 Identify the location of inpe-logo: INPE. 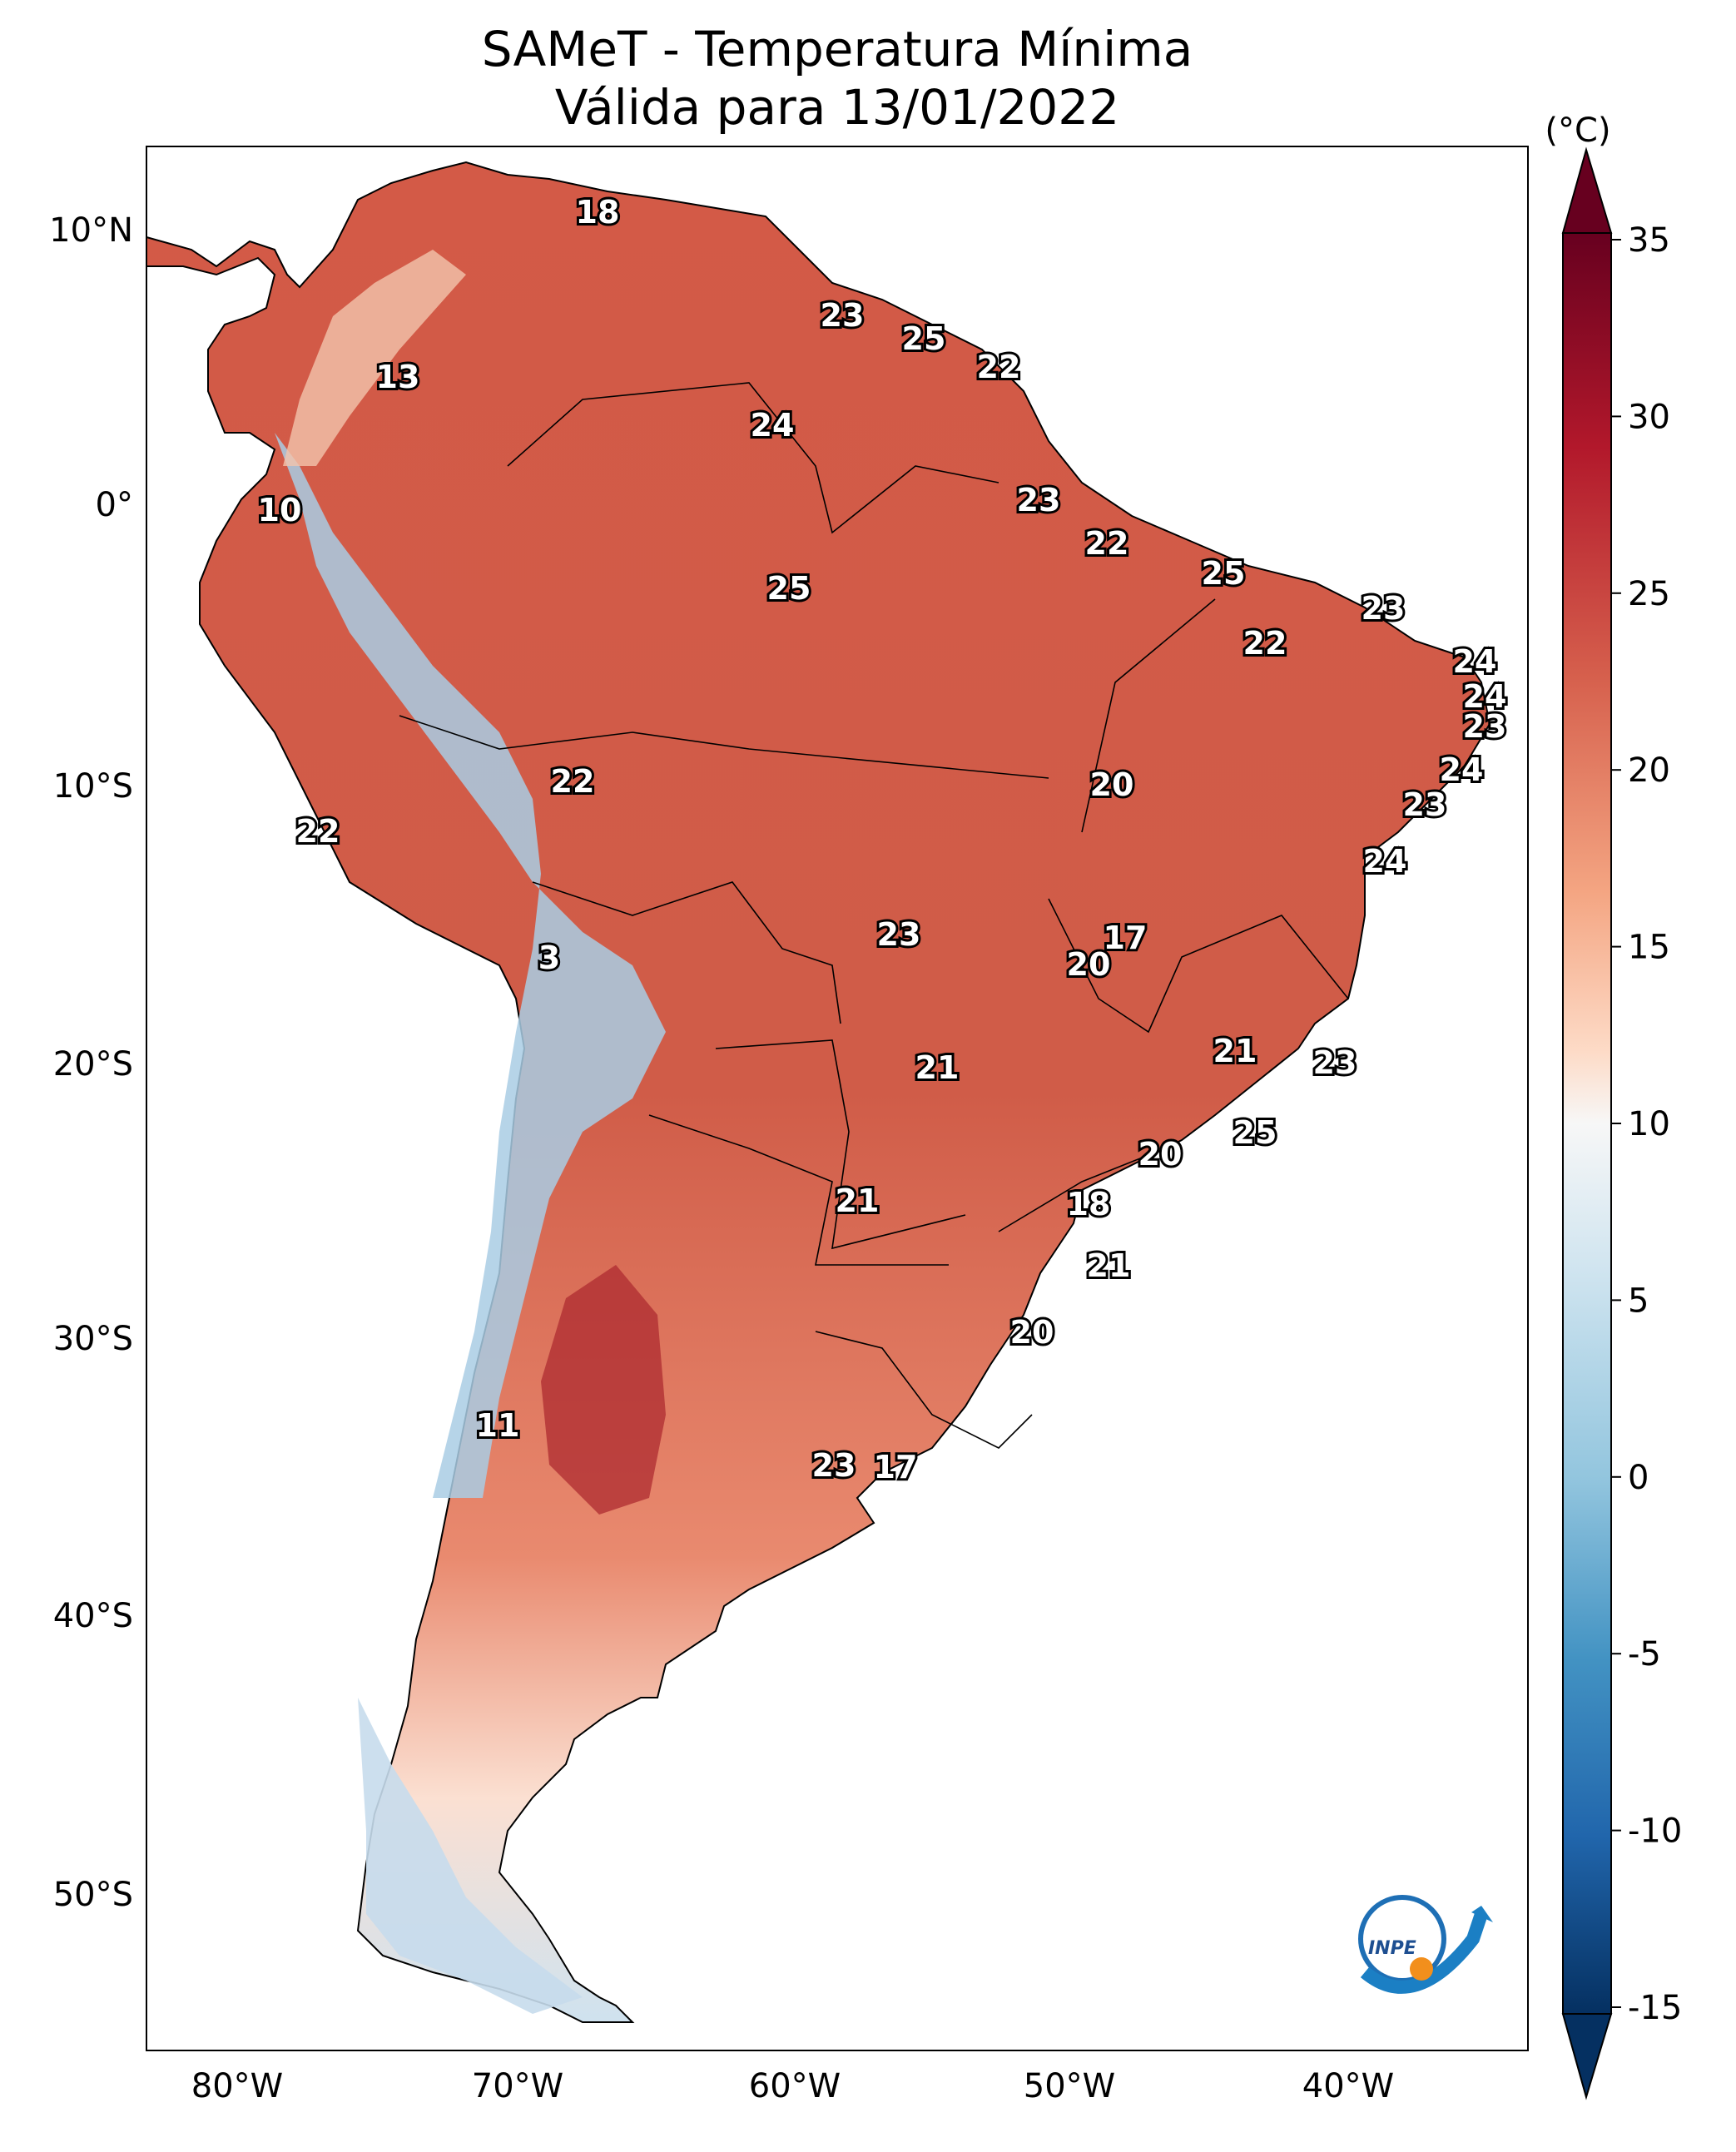
(1425, 1944).